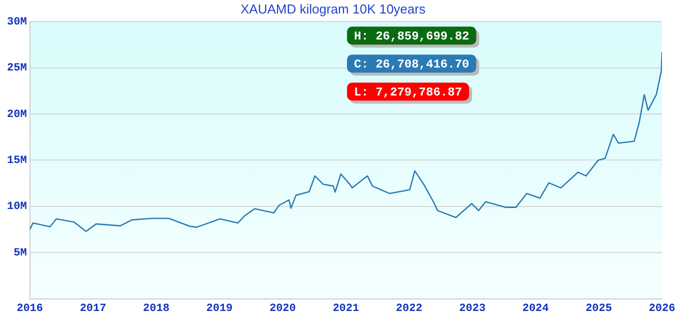  Describe the element at coordinates (412, 37) in the screenshot. I see `annotation: H: 26,859,699.82` at that location.